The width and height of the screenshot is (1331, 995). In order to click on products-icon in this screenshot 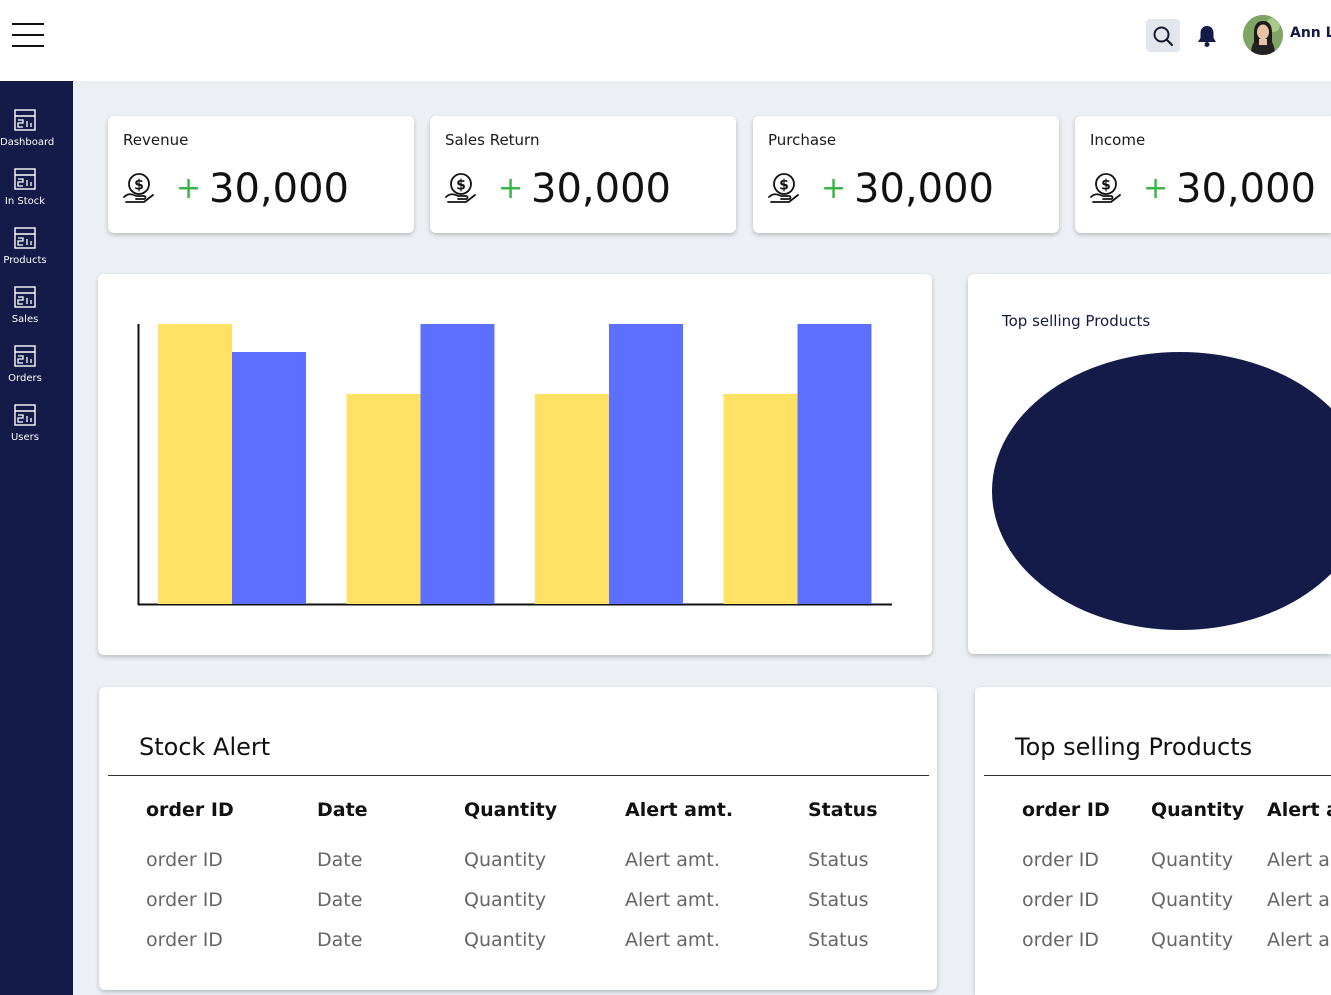, I will do `click(25, 238)`.